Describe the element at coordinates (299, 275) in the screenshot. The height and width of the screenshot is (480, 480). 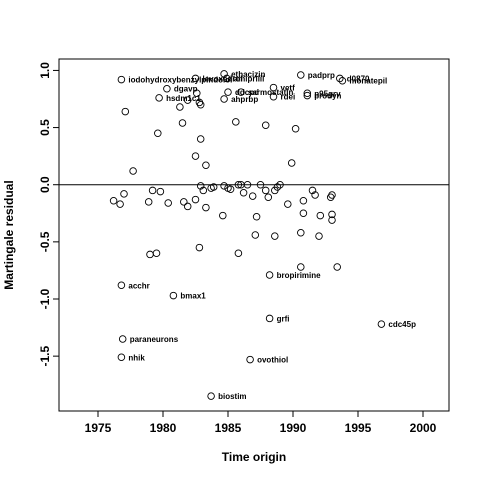
I see `point-label: bropirimine` at that location.